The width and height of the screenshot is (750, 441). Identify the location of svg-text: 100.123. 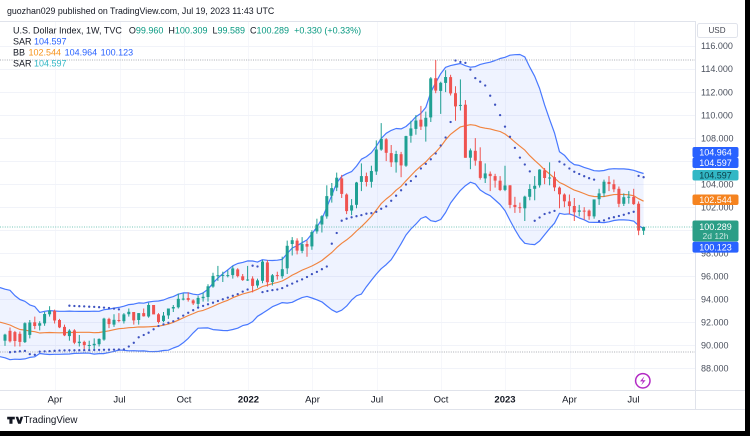
(715, 247).